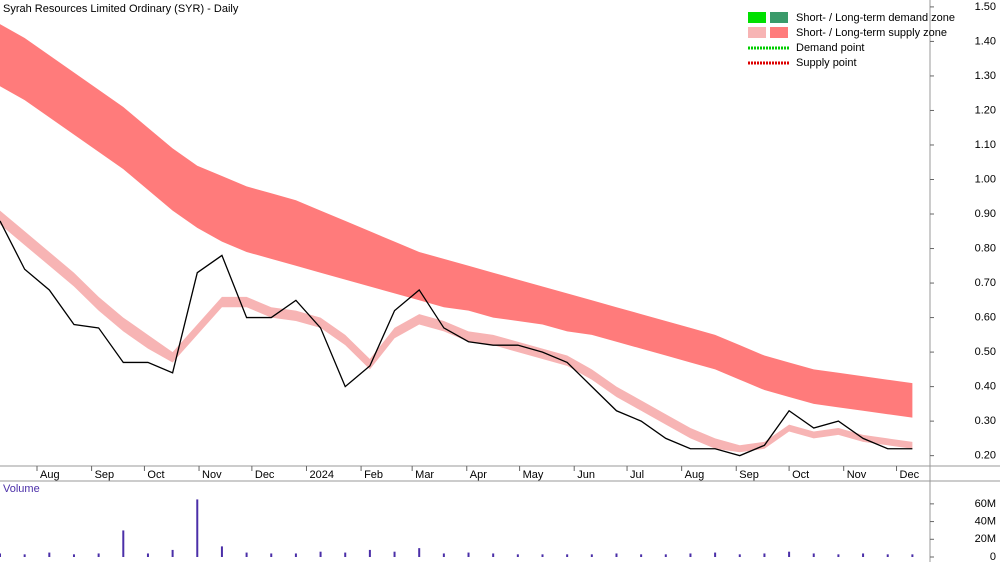 The width and height of the screenshot is (1000, 567). What do you see at coordinates (533, 475) in the screenshot?
I see `x-tick-label: May` at bounding box center [533, 475].